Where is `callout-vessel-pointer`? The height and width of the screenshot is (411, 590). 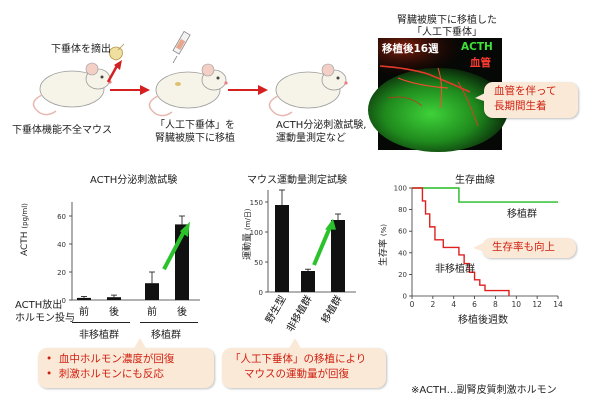
callout-vessel-pointer is located at coordinates (481, 97).